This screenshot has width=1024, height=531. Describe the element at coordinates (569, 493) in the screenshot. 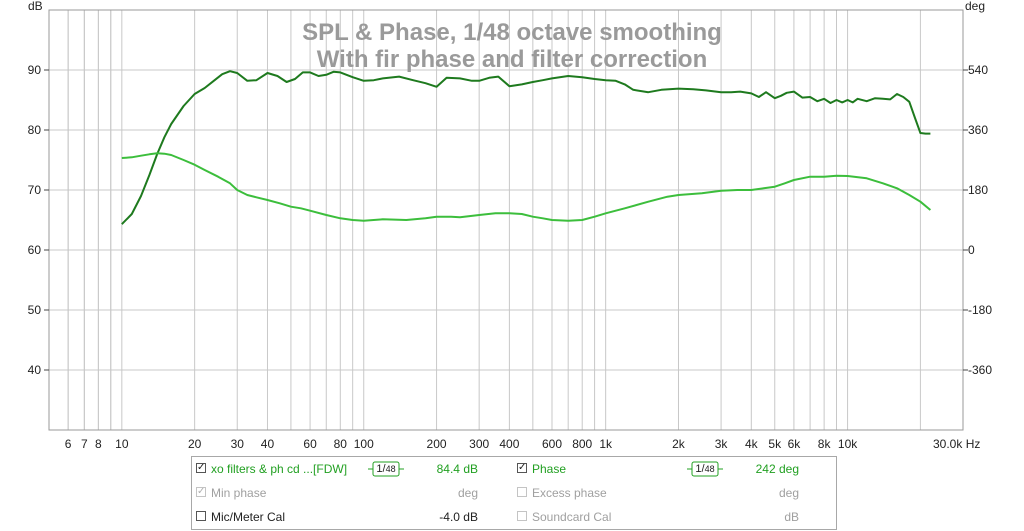

I see `excessphase-trace-name: Excess phase` at that location.